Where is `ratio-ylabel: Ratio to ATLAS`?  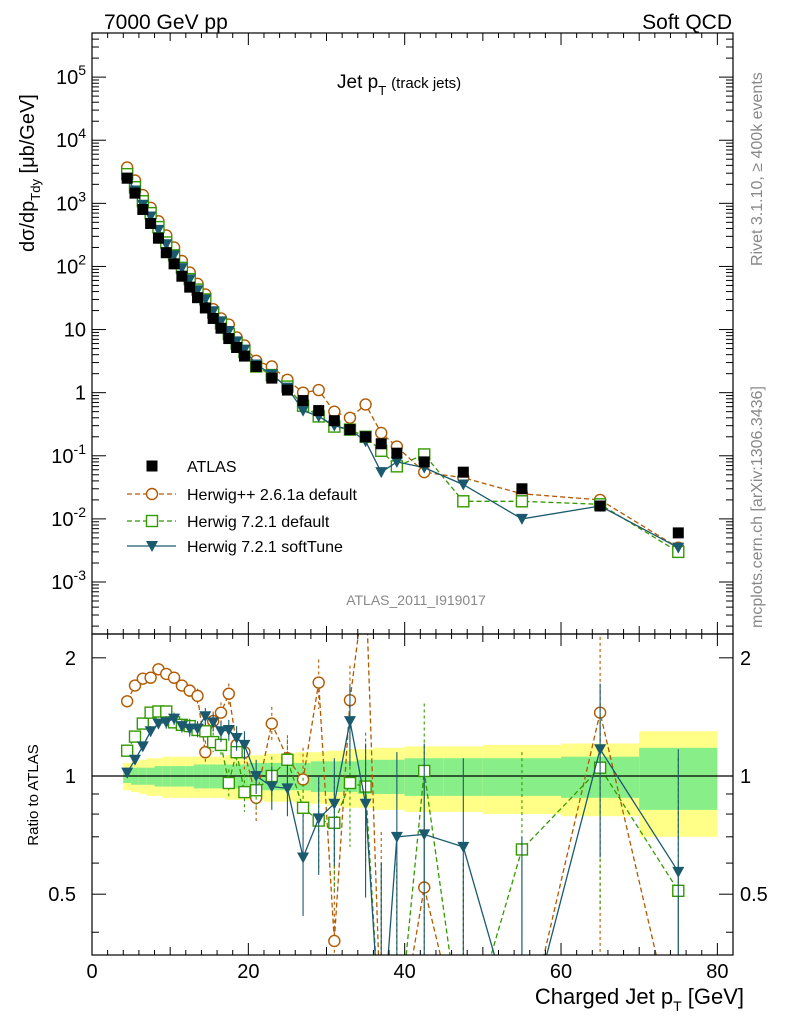 ratio-ylabel: Ratio to ATLAS is located at coordinates (33, 794).